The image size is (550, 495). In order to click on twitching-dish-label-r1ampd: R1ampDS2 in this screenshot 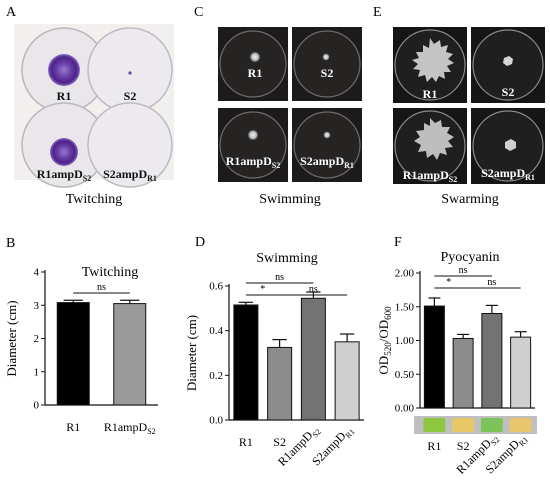, I will do `click(64, 175)`.